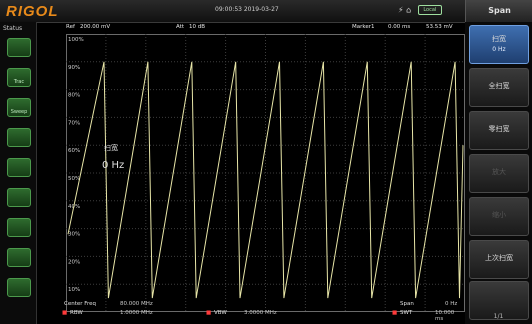 The width and height of the screenshot is (532, 324). I want to click on span-label: Span, so click(407, 304).